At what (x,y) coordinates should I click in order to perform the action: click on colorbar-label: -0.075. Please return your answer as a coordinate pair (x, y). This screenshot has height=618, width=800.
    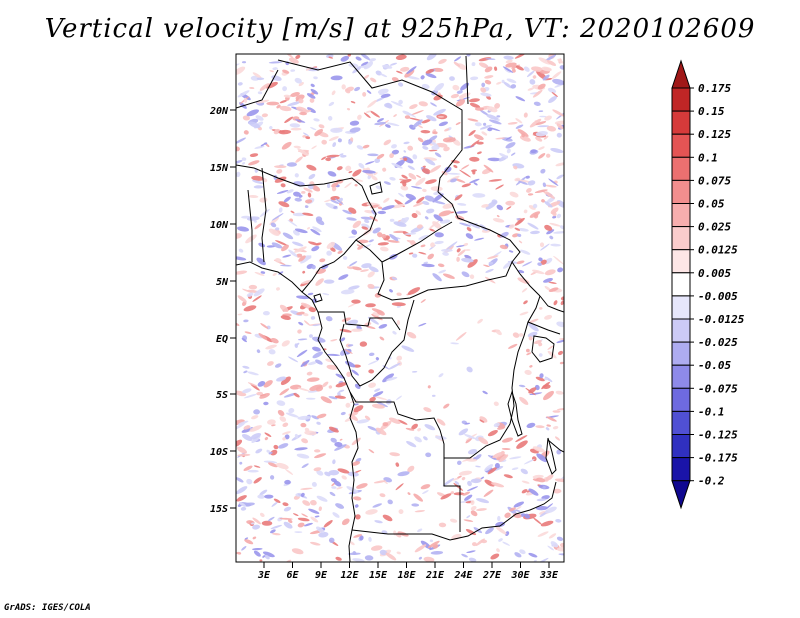
    Looking at the image, I should click on (718, 388).